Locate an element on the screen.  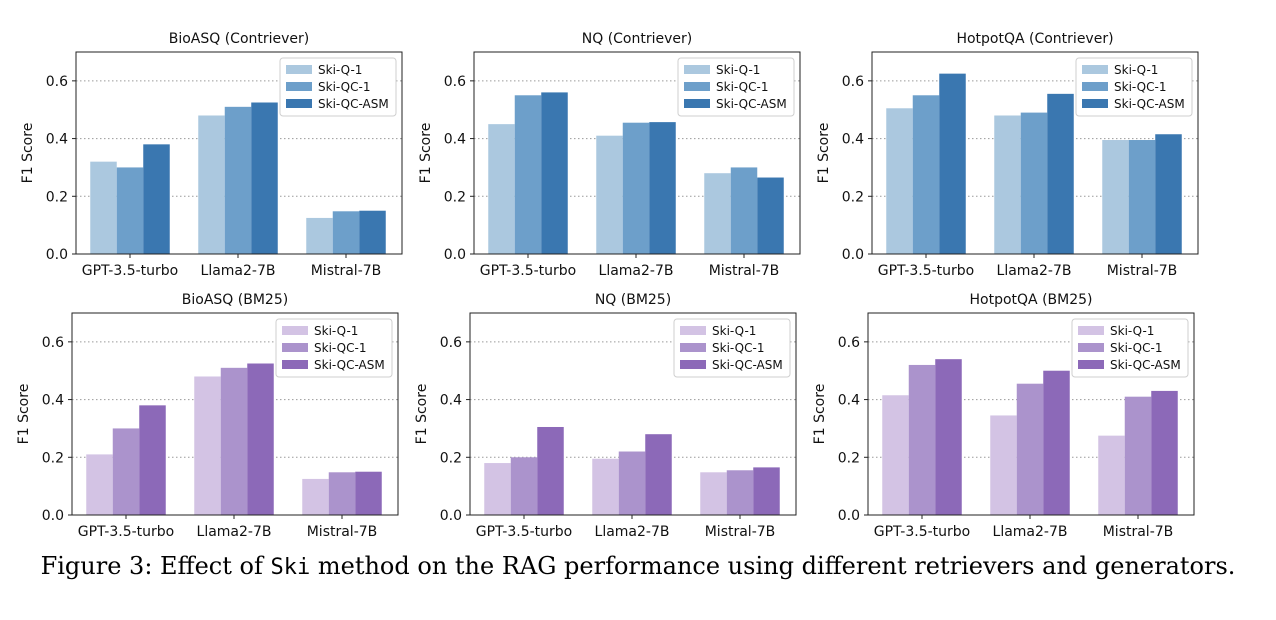
chart-title: NQ (Contriever) is located at coordinates (637, 39).